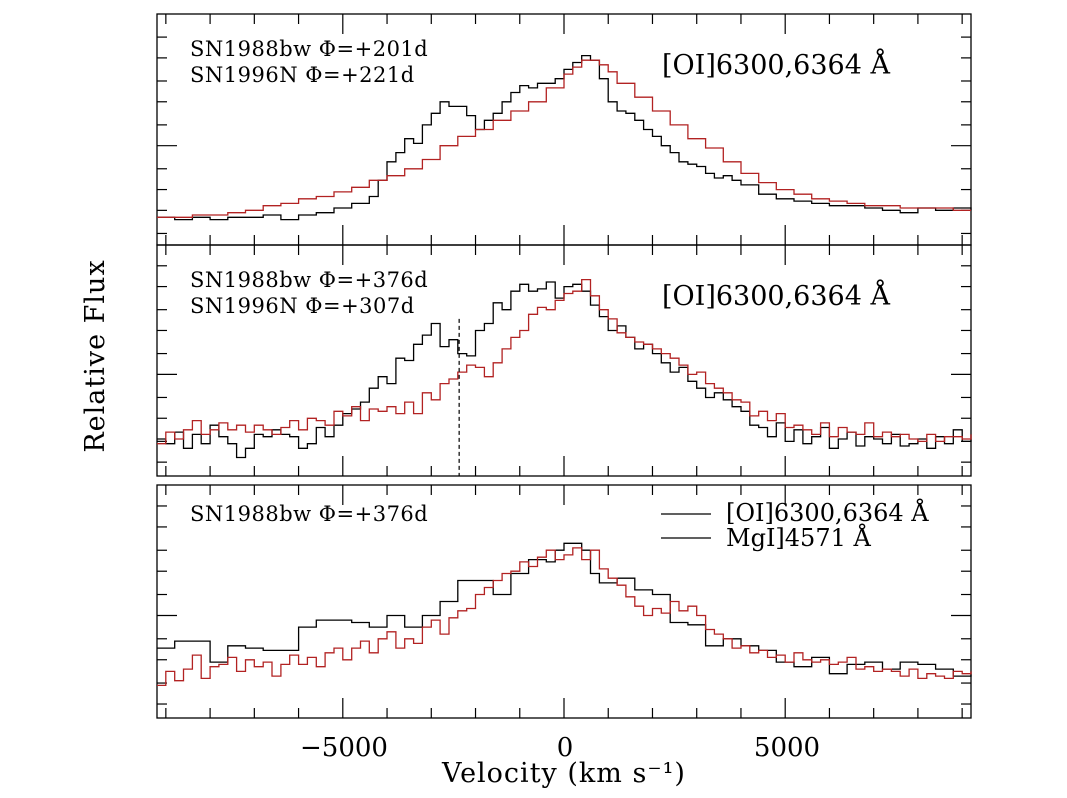 Image resolution: width=1067 pixels, height=798 pixels. Describe the element at coordinates (565, 748) in the screenshot. I see `x-tick-label-0: 0` at that location.